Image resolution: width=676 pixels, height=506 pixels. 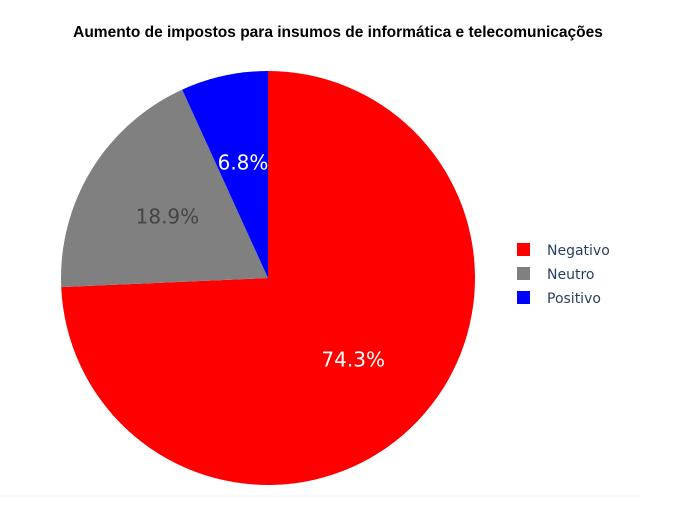 I want to click on legend-label-positivo: Positivo, so click(x=574, y=299).